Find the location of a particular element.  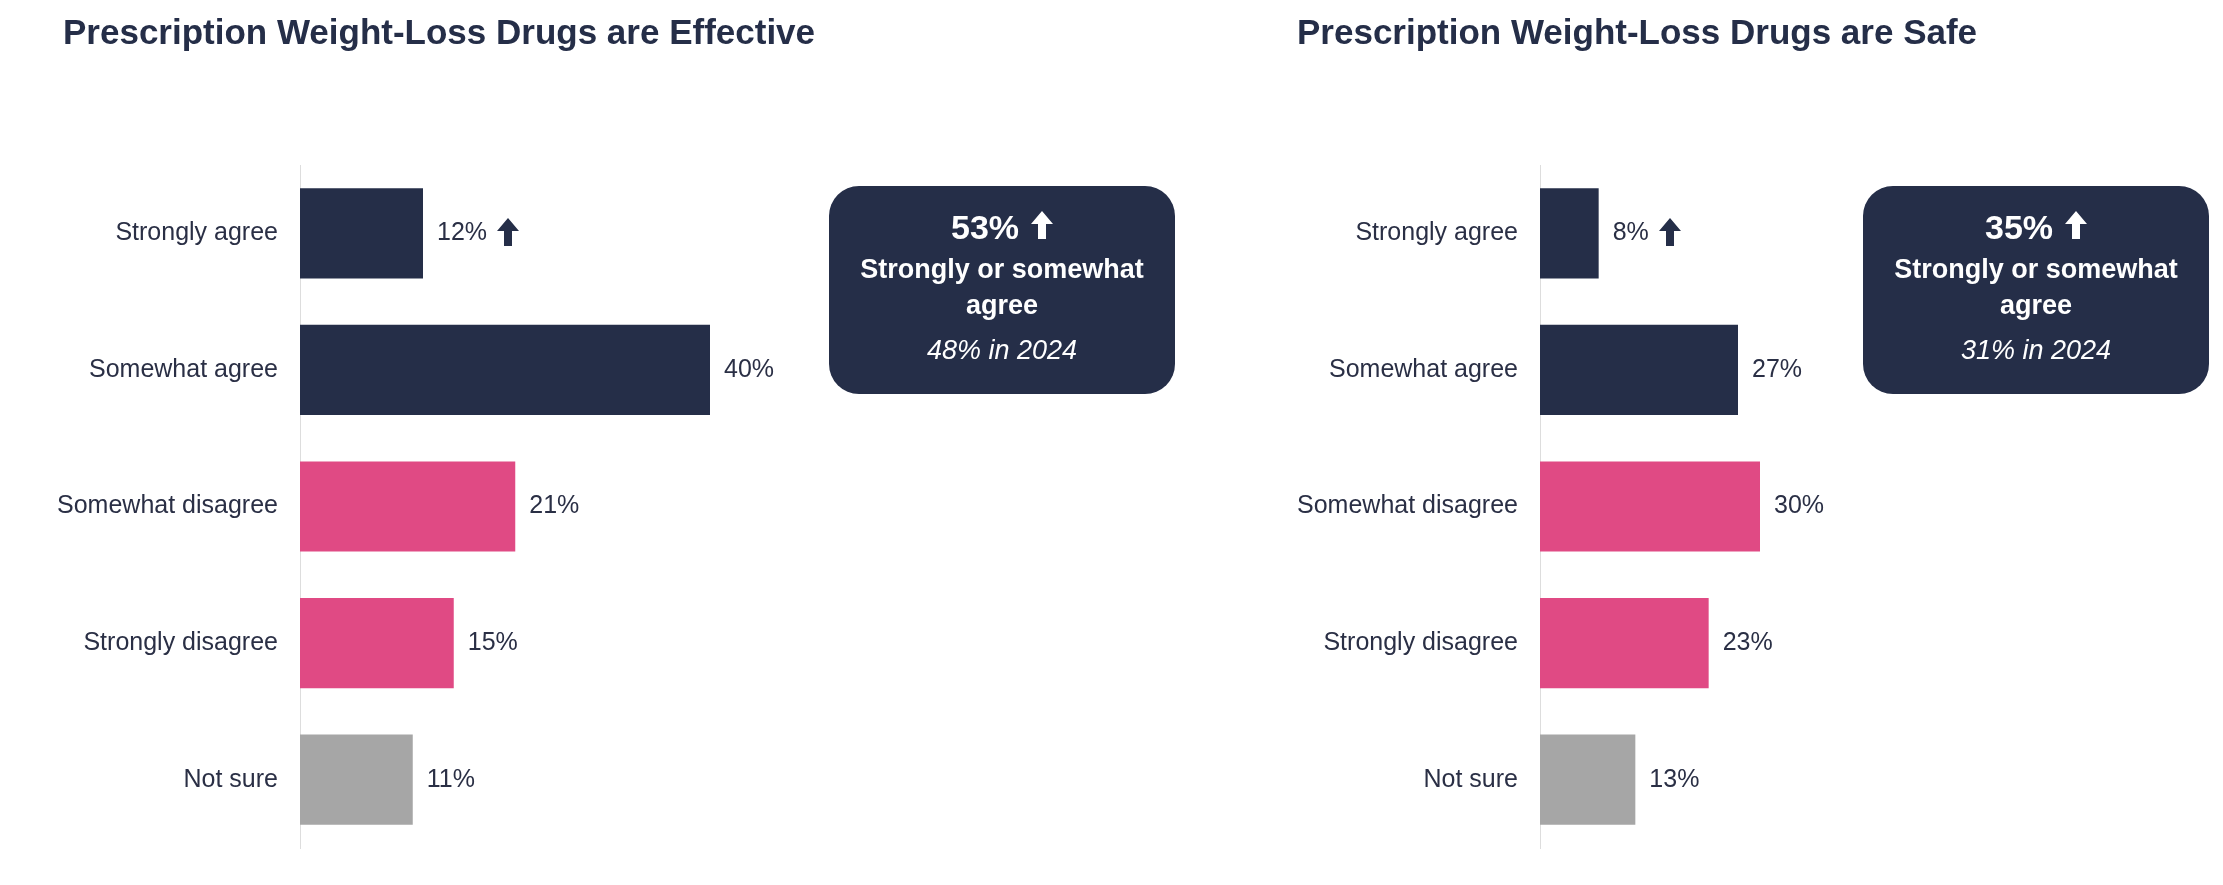

data-label: 23% is located at coordinates (1747, 640).